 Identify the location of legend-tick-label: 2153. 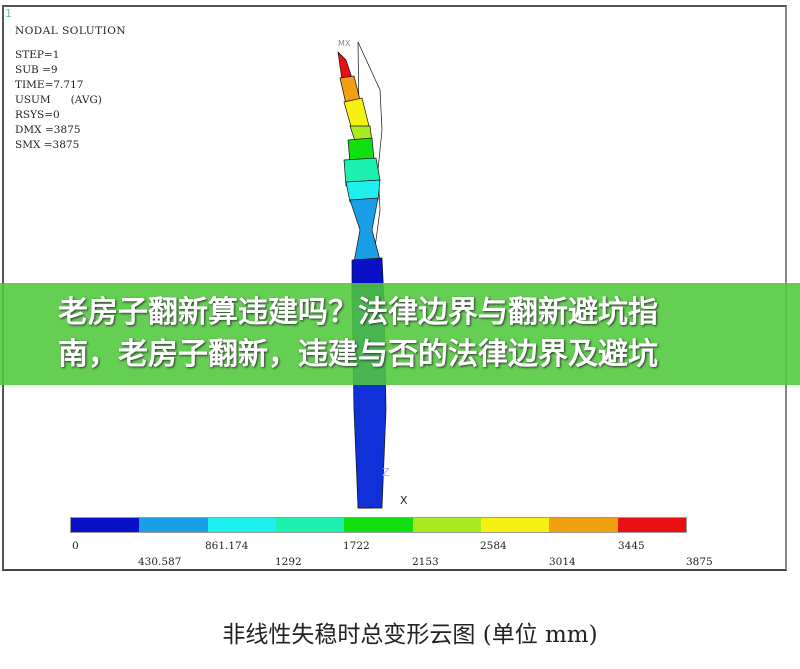
(425, 562).